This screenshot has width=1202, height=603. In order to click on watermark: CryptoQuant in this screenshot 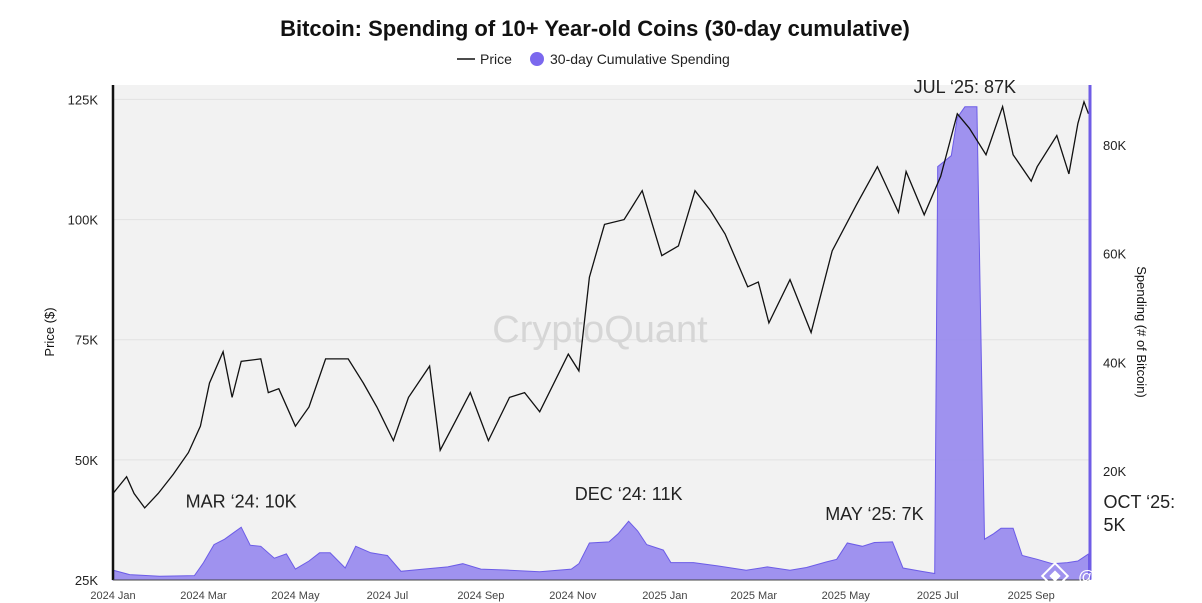, I will do `click(600, 330)`.